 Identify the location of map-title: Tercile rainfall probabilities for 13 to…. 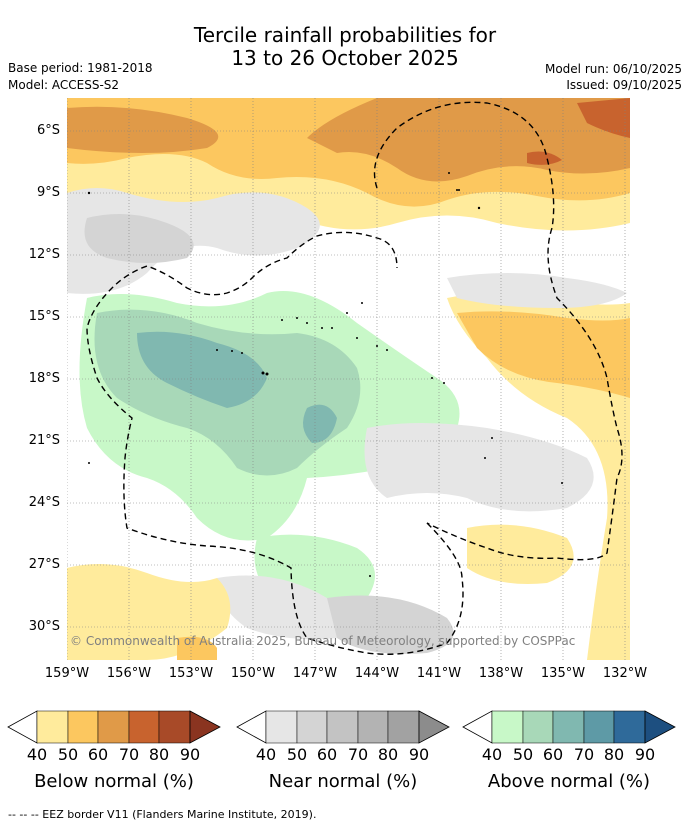
(345, 47).